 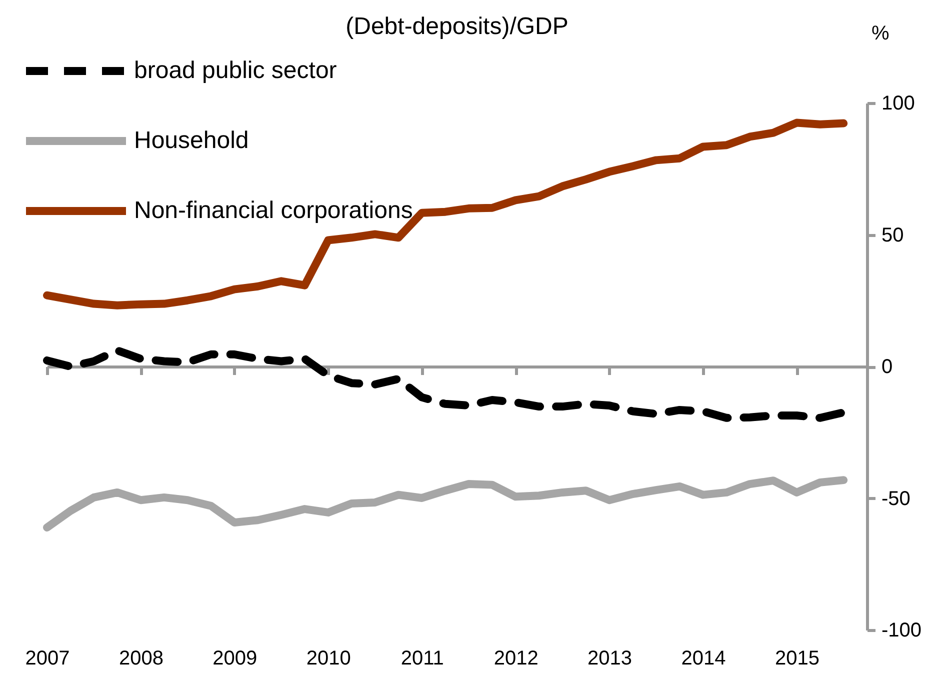 I want to click on x-tick-label: 2008, so click(x=141, y=659).